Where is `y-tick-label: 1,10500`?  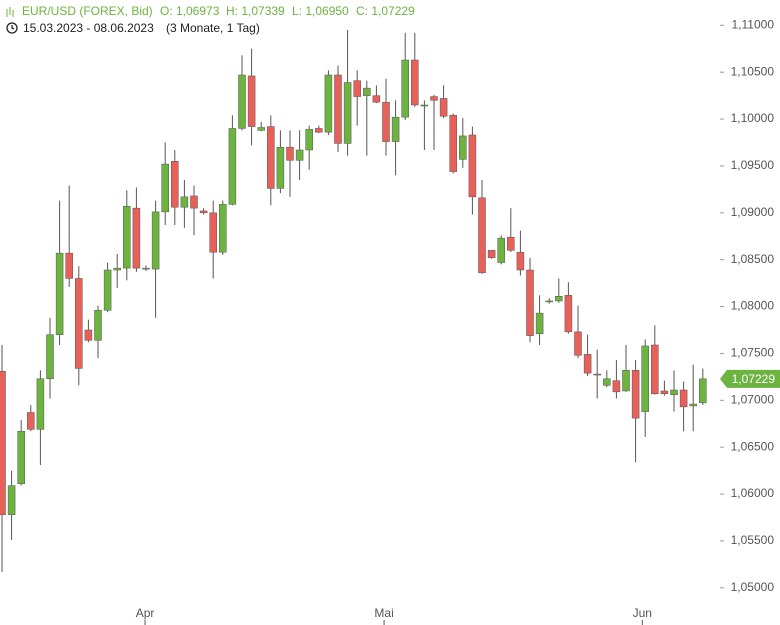
y-tick-label: 1,10500 is located at coordinates (753, 71).